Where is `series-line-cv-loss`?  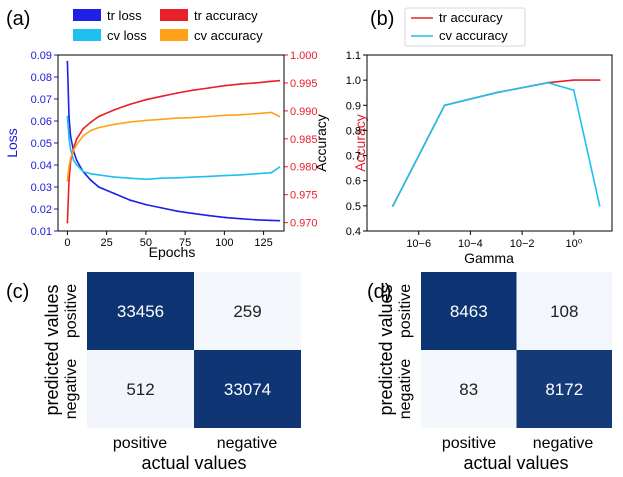 series-line-cv-loss is located at coordinates (173, 148).